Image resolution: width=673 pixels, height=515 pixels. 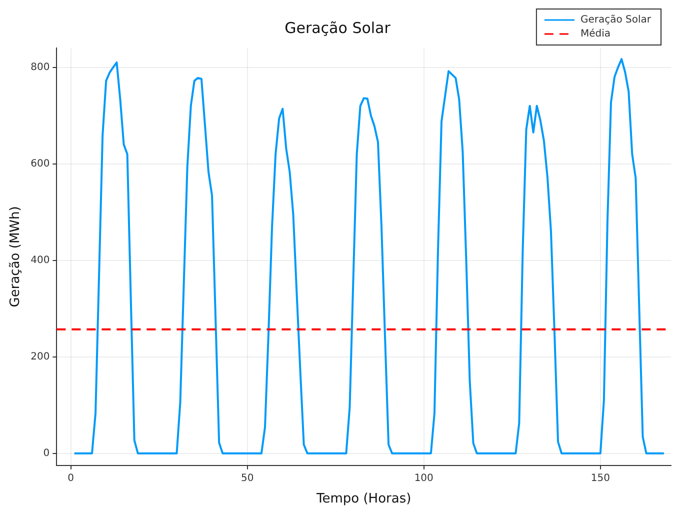 I want to click on x-tick-label: 50, so click(x=247, y=478).